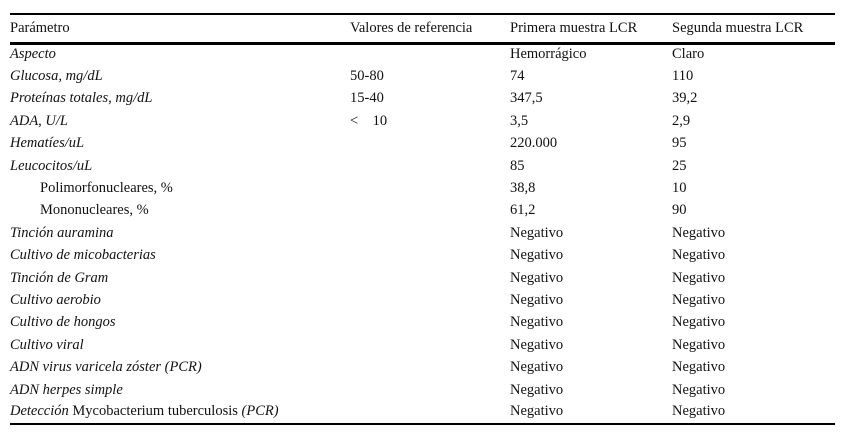  I want to click on param-cell: Proteínas totales, mg/dL, so click(81, 98).